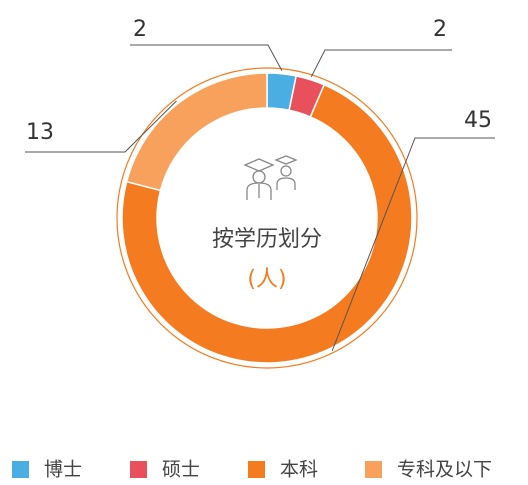  What do you see at coordinates (270, 177) in the screenshot?
I see `center-icon` at bounding box center [270, 177].